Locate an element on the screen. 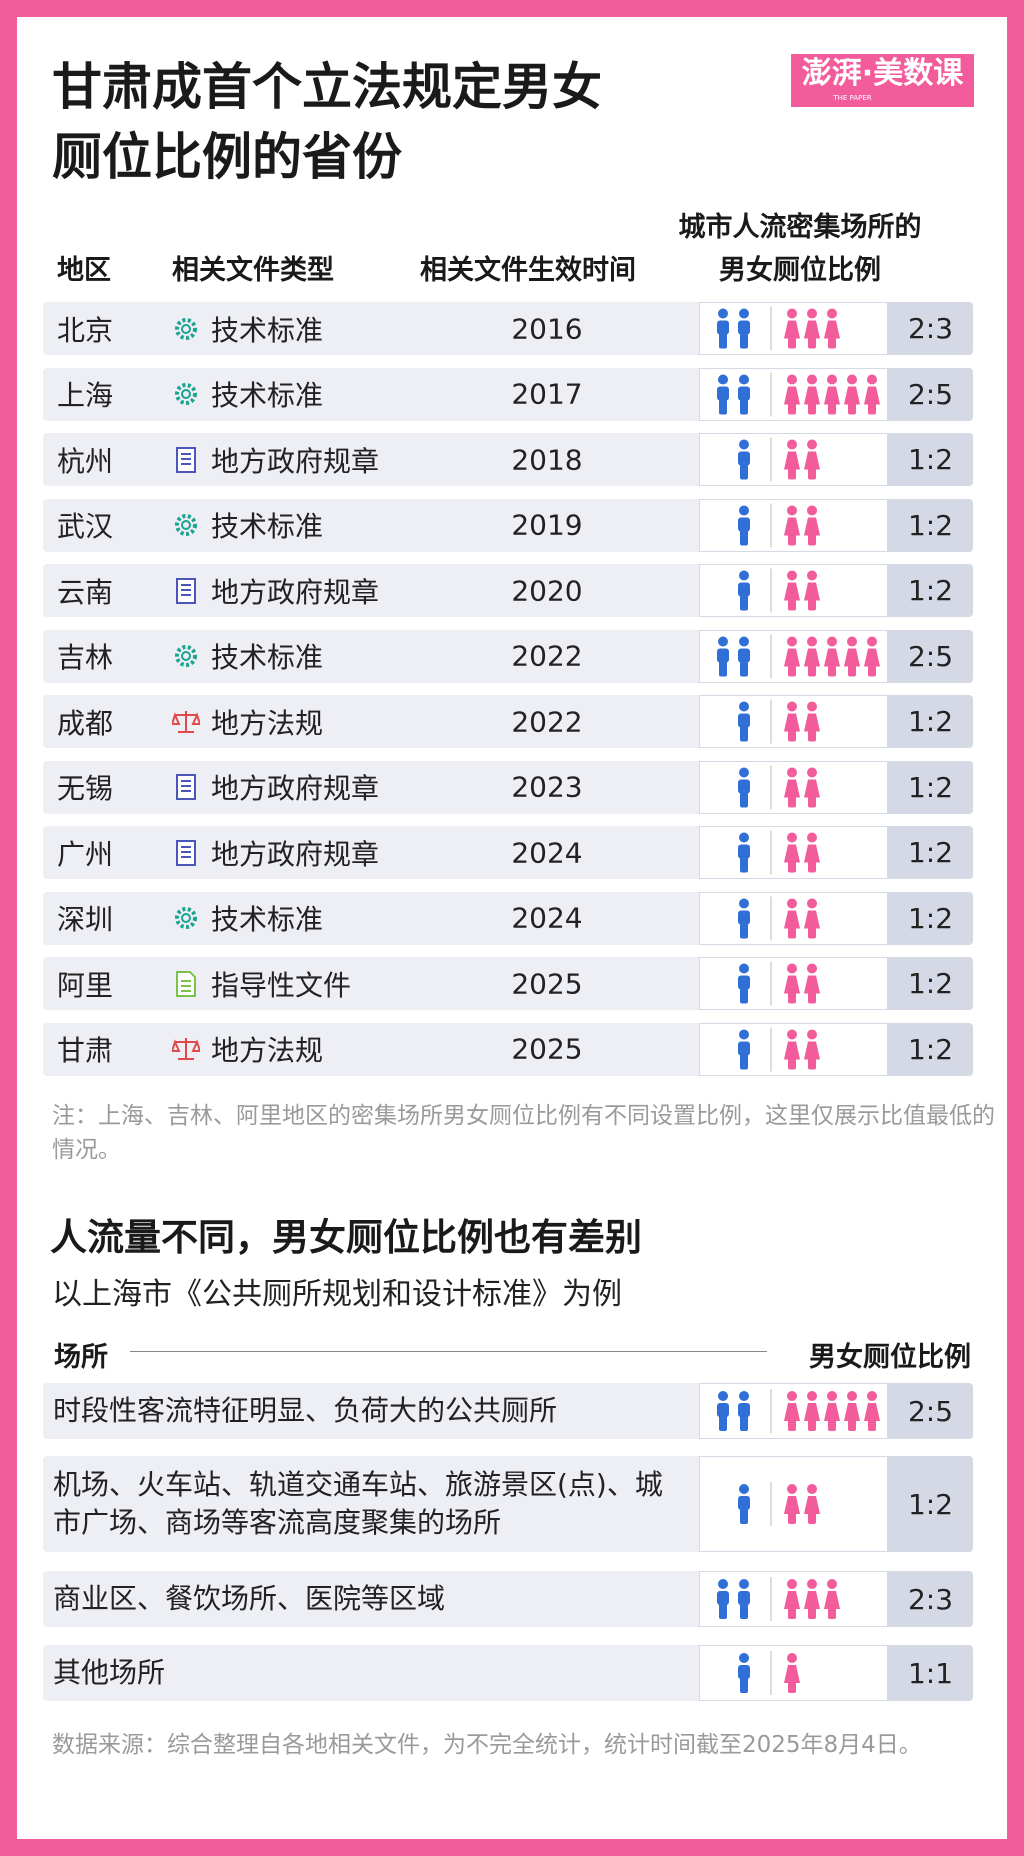  table-row: 武汉 技术标准 2019 1:2 is located at coordinates (508, 525).